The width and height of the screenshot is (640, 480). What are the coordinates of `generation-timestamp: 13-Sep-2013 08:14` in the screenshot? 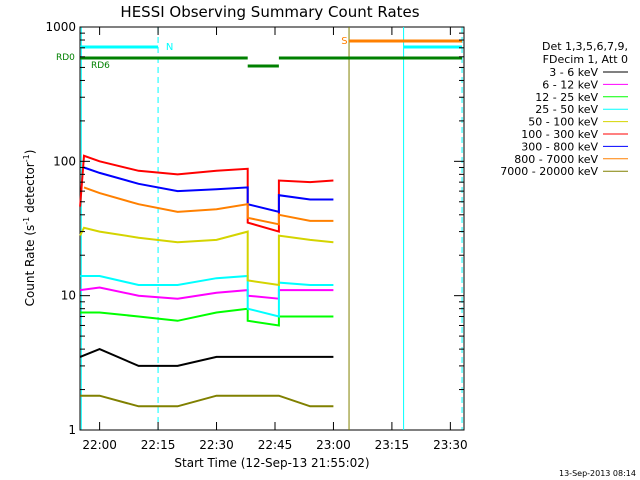 It's located at (597, 473).